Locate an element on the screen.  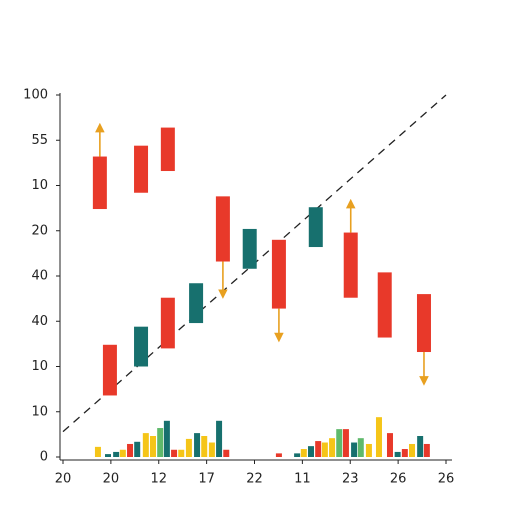
y-tick-label: 100 is located at coordinates (35, 95).